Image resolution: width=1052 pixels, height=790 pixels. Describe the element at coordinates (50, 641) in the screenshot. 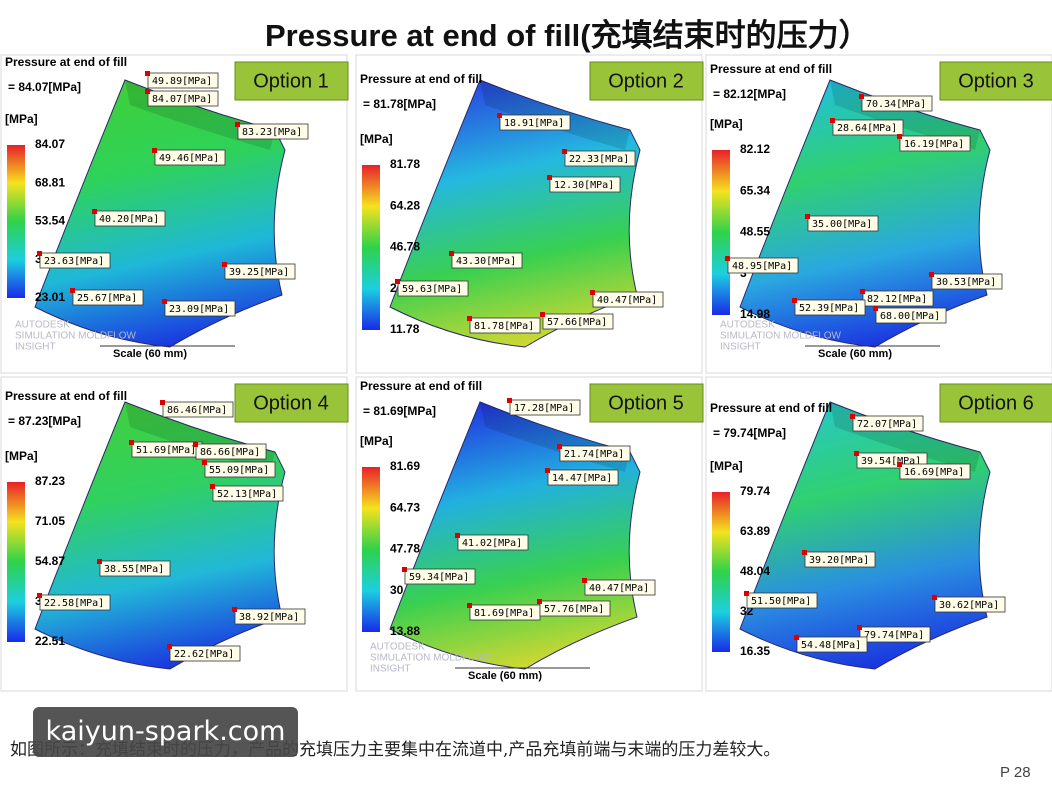

I see `color-bar-label: 22.51` at that location.